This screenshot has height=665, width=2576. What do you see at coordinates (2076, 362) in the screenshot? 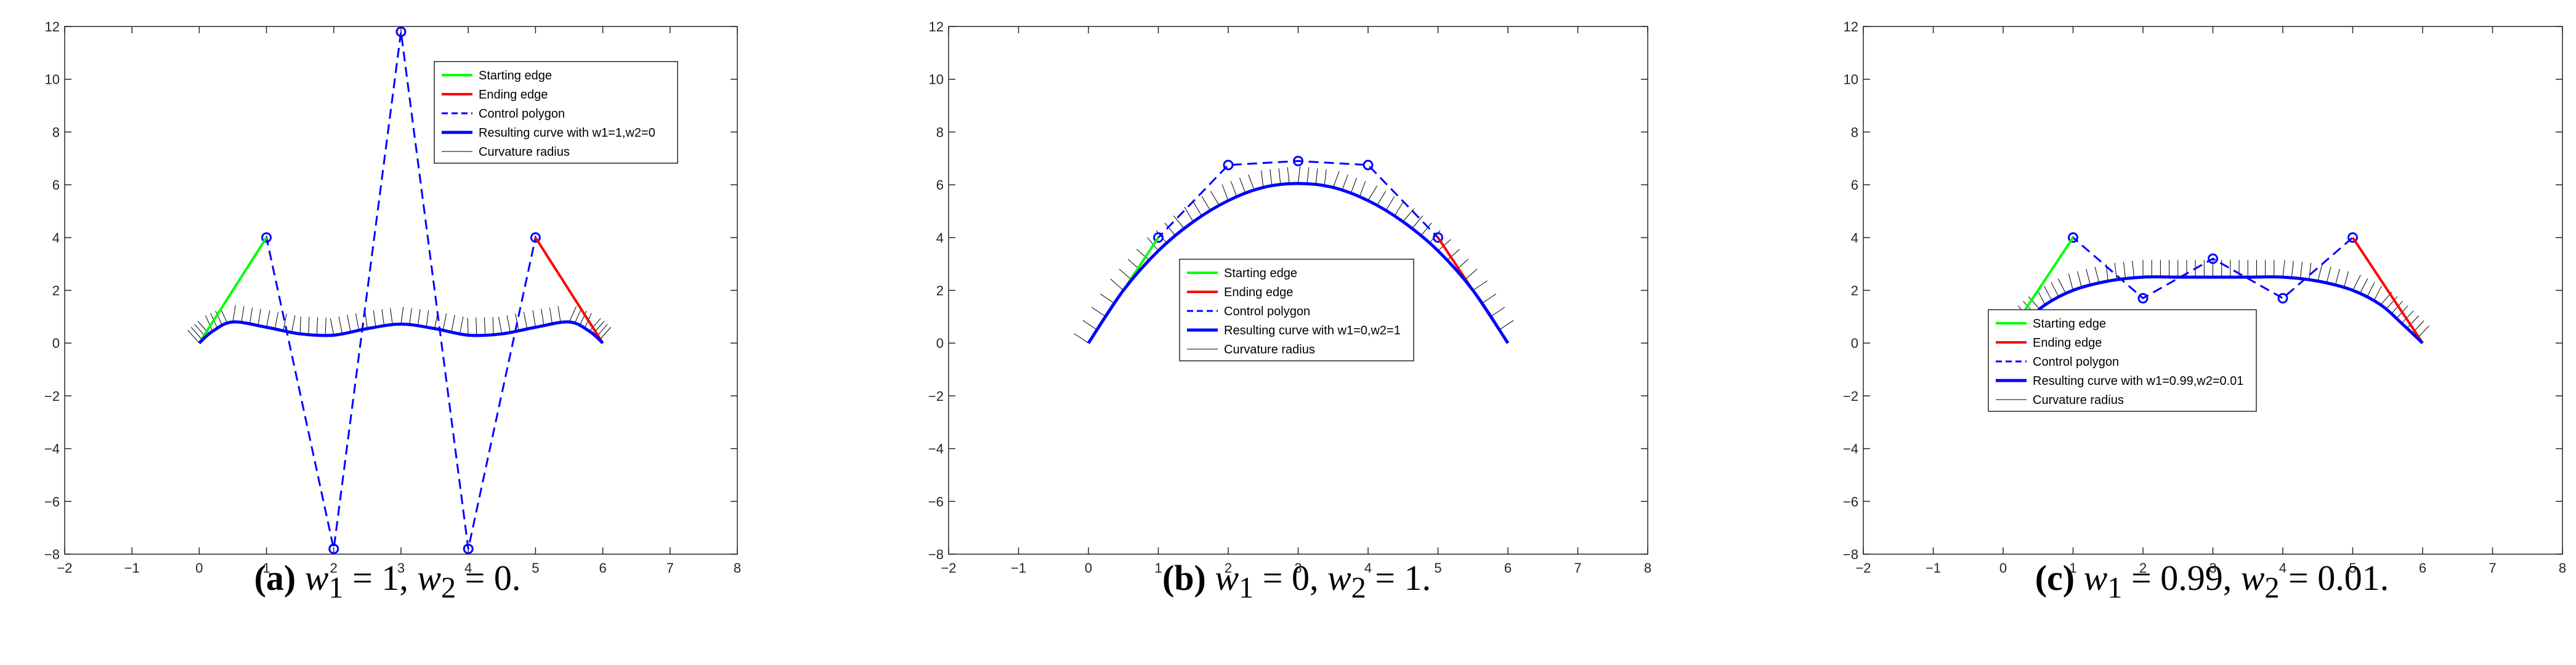
I see `legend-label: Control polygon` at bounding box center [2076, 362].